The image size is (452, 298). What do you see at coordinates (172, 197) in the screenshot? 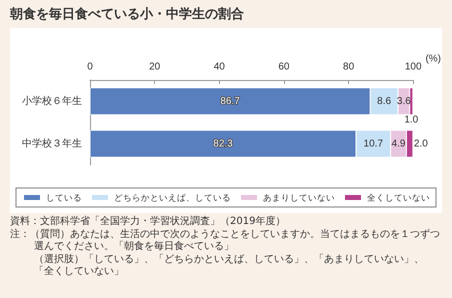
I see `legend-label: どちらかといえば、している` at bounding box center [172, 197].